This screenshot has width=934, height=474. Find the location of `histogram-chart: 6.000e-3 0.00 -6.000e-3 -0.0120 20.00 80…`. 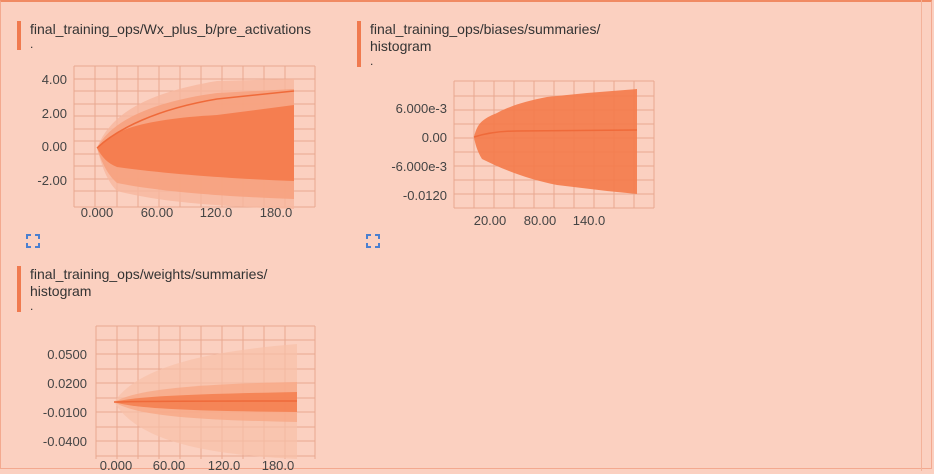

histogram-chart: 6.000e-3 0.00 -6.000e-3 -0.0120 20.00 80… is located at coordinates (523, 154).